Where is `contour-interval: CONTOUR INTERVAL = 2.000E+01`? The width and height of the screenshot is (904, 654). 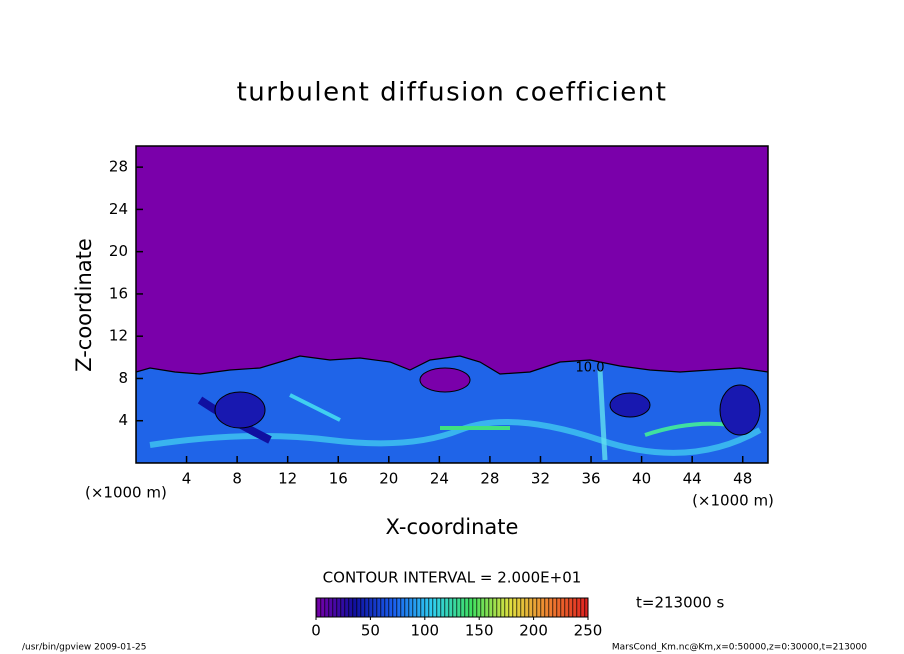 contour-interval: CONTOUR INTERVAL = 2.000E+01 is located at coordinates (452, 578).